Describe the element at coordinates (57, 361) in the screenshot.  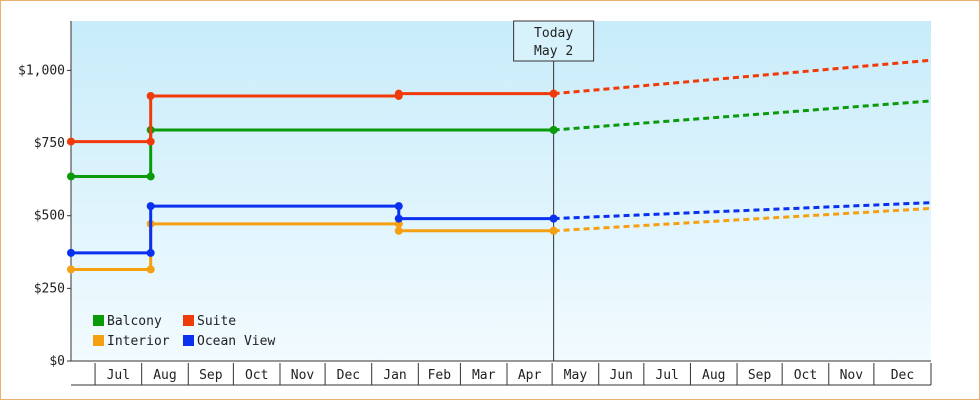
I see `y-tick-label: $0` at that location.